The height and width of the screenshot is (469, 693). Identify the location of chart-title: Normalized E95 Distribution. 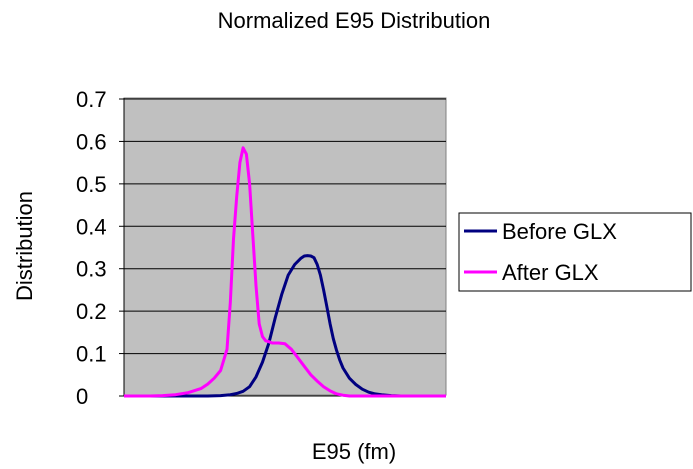
(354, 20).